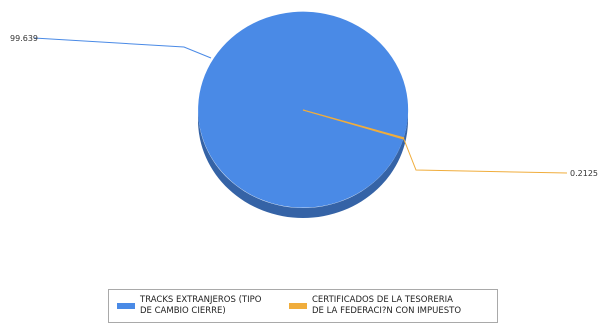  What do you see at coordinates (24, 38) in the screenshot?
I see `data-label-0: 99.639` at bounding box center [24, 38].